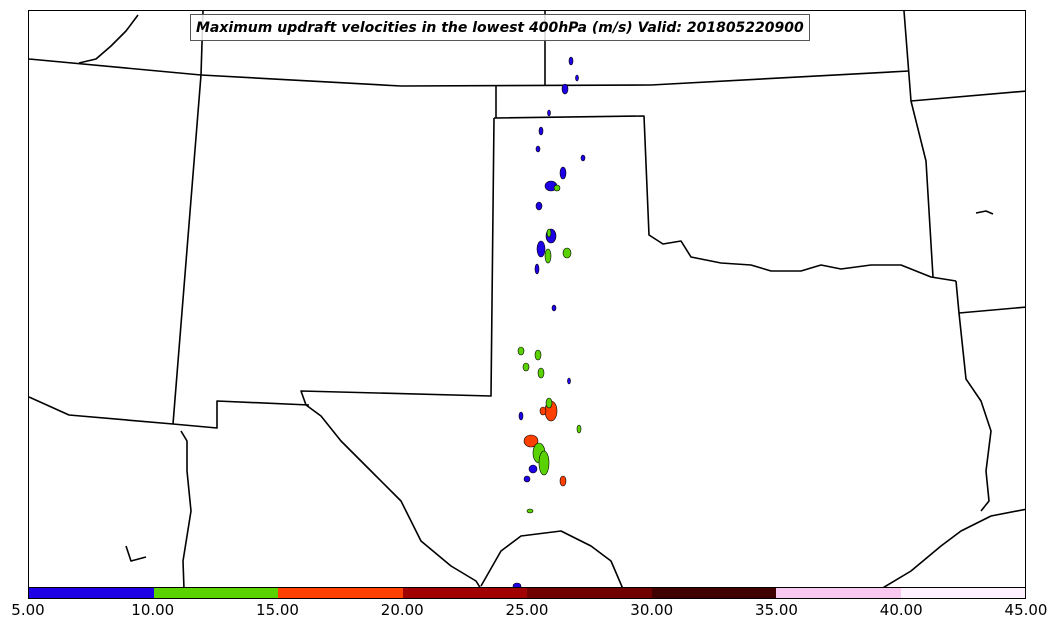 The width and height of the screenshot is (1060, 633). What do you see at coordinates (552, 558) in the screenshot?
I see `border-rio-grande-east` at bounding box center [552, 558].